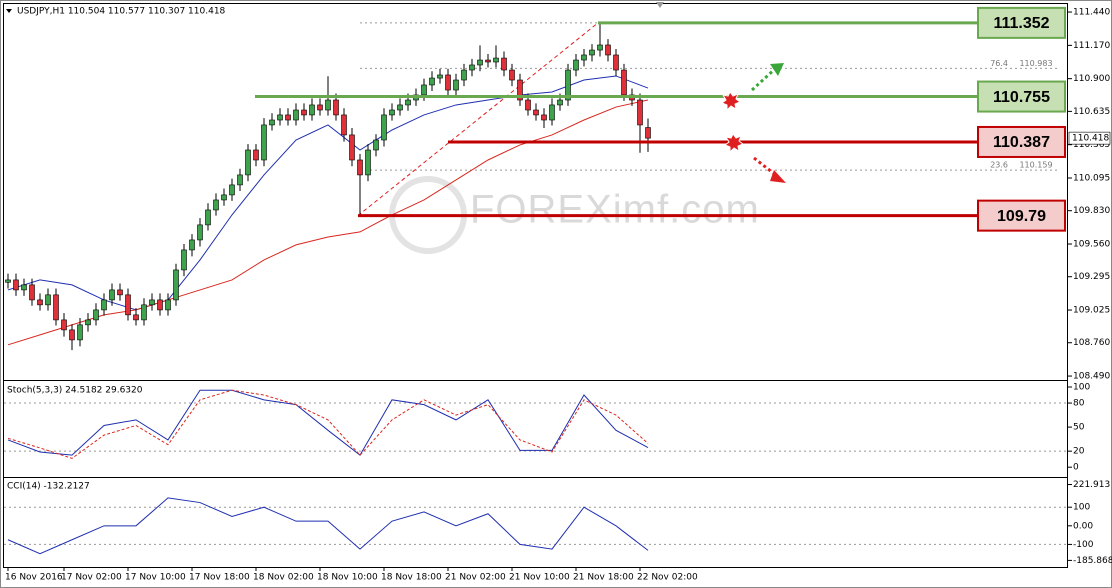  What do you see at coordinates (219, 578) in the screenshot?
I see `x-tick-label: 17 Nov 18:00` at bounding box center [219, 578].